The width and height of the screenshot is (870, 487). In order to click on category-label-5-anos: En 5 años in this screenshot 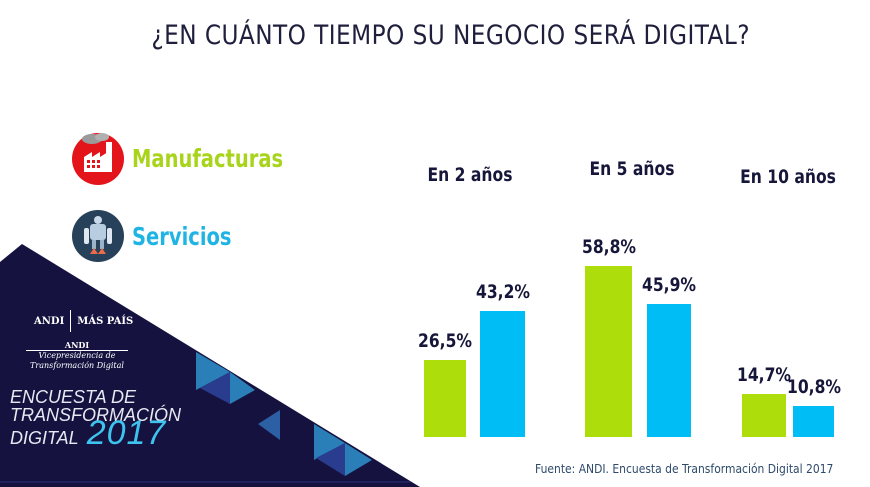, I will do `click(632, 169)`.